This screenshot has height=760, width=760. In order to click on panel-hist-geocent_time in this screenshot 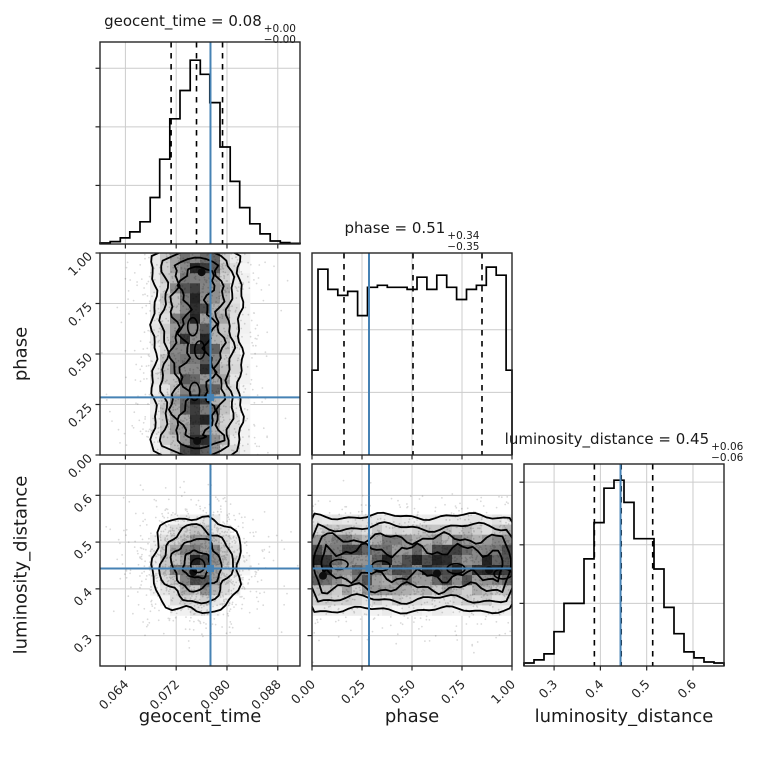, I will do `click(198, 145)`.